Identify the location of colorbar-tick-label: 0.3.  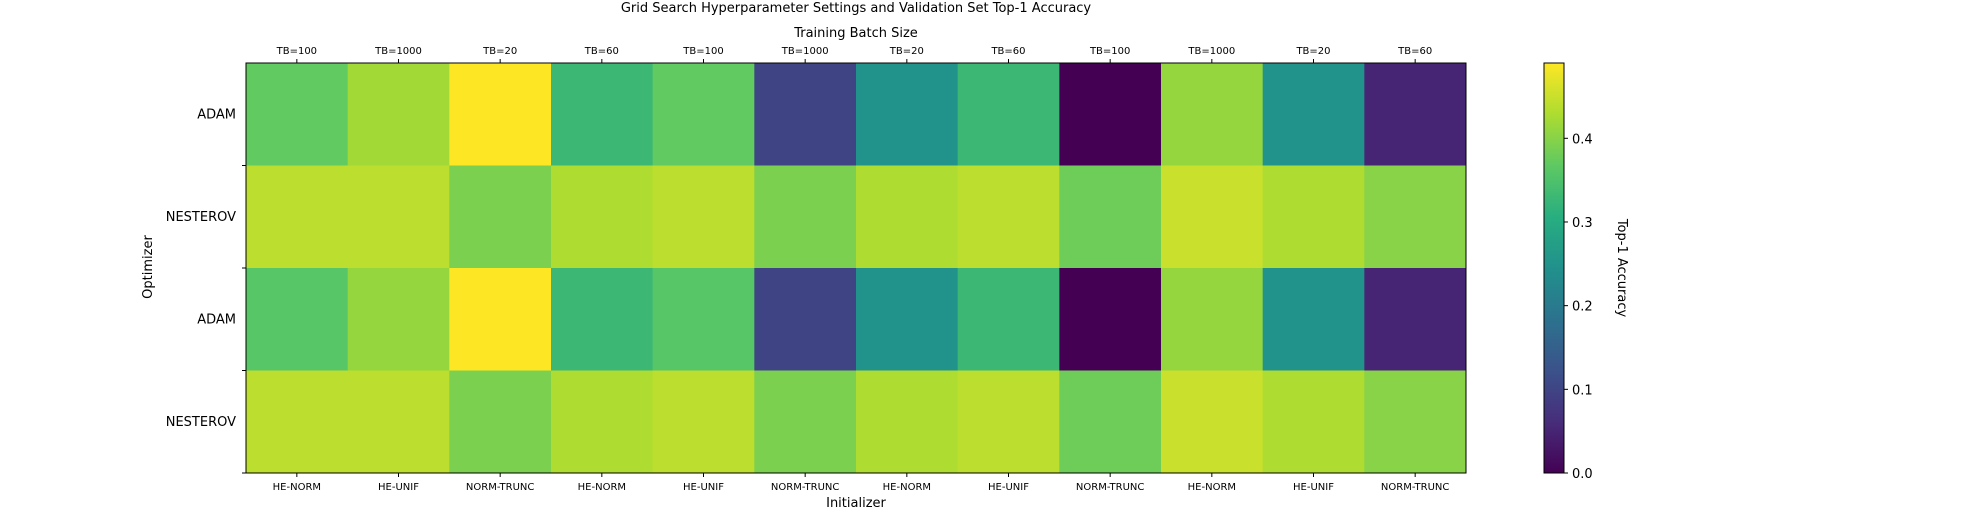
(1582, 223).